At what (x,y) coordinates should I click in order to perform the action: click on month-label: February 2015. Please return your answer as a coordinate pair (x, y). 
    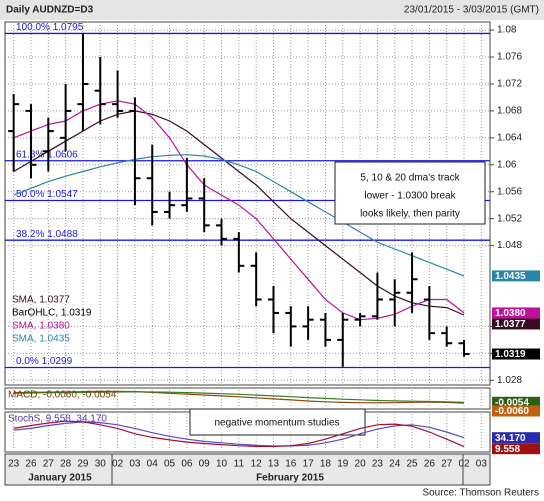
    Looking at the image, I should click on (290, 478).